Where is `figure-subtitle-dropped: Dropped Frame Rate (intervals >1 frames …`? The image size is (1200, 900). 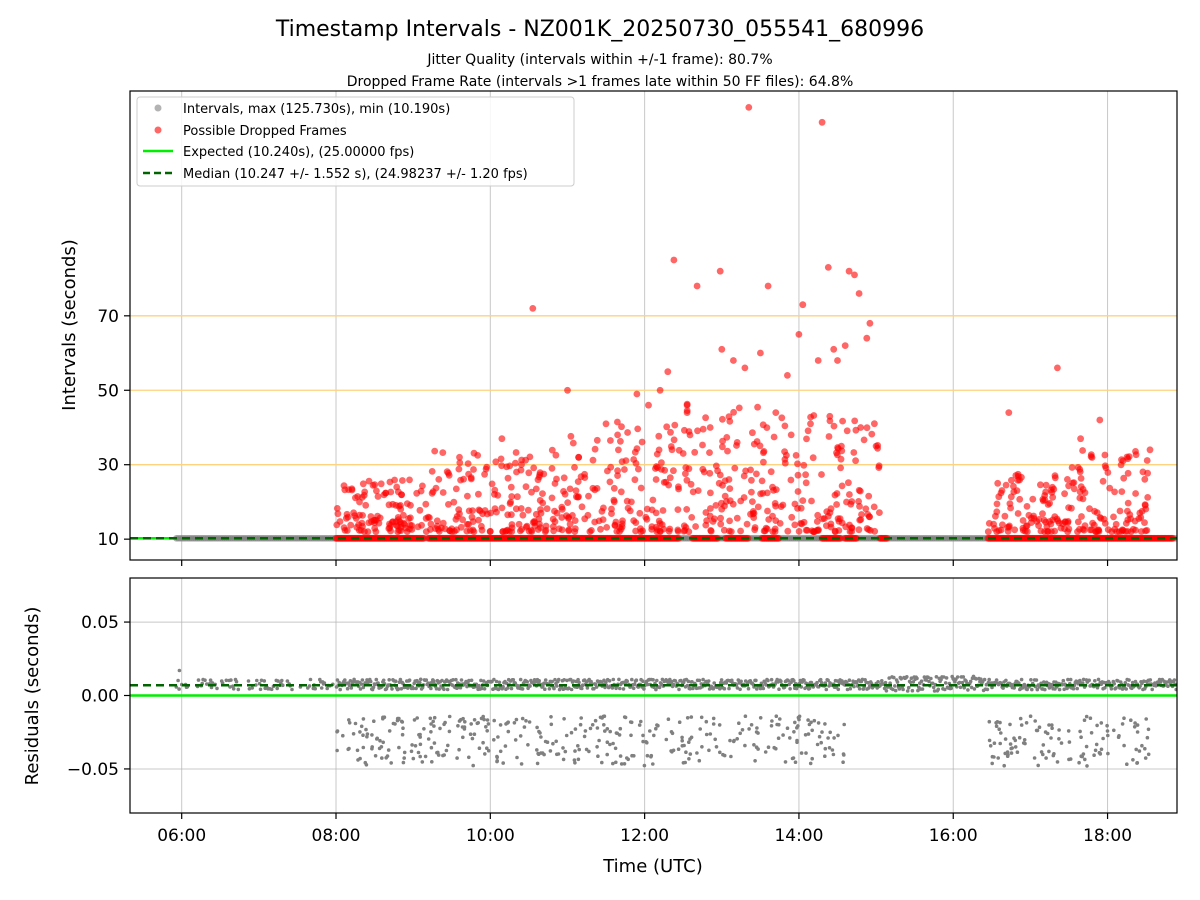 figure-subtitle-dropped: Dropped Frame Rate (intervals >1 frames … is located at coordinates (600, 82).